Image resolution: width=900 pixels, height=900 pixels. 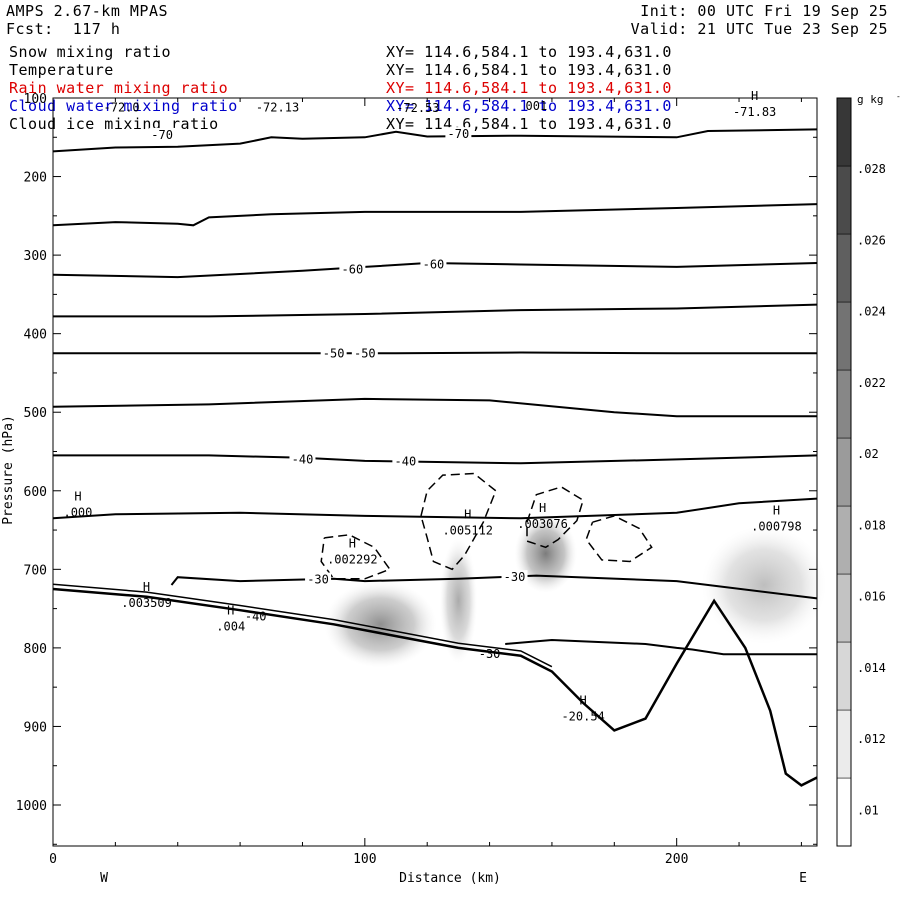 What do you see at coordinates (537, 106) in the screenshot?
I see `inline-label: 001` at bounding box center [537, 106].